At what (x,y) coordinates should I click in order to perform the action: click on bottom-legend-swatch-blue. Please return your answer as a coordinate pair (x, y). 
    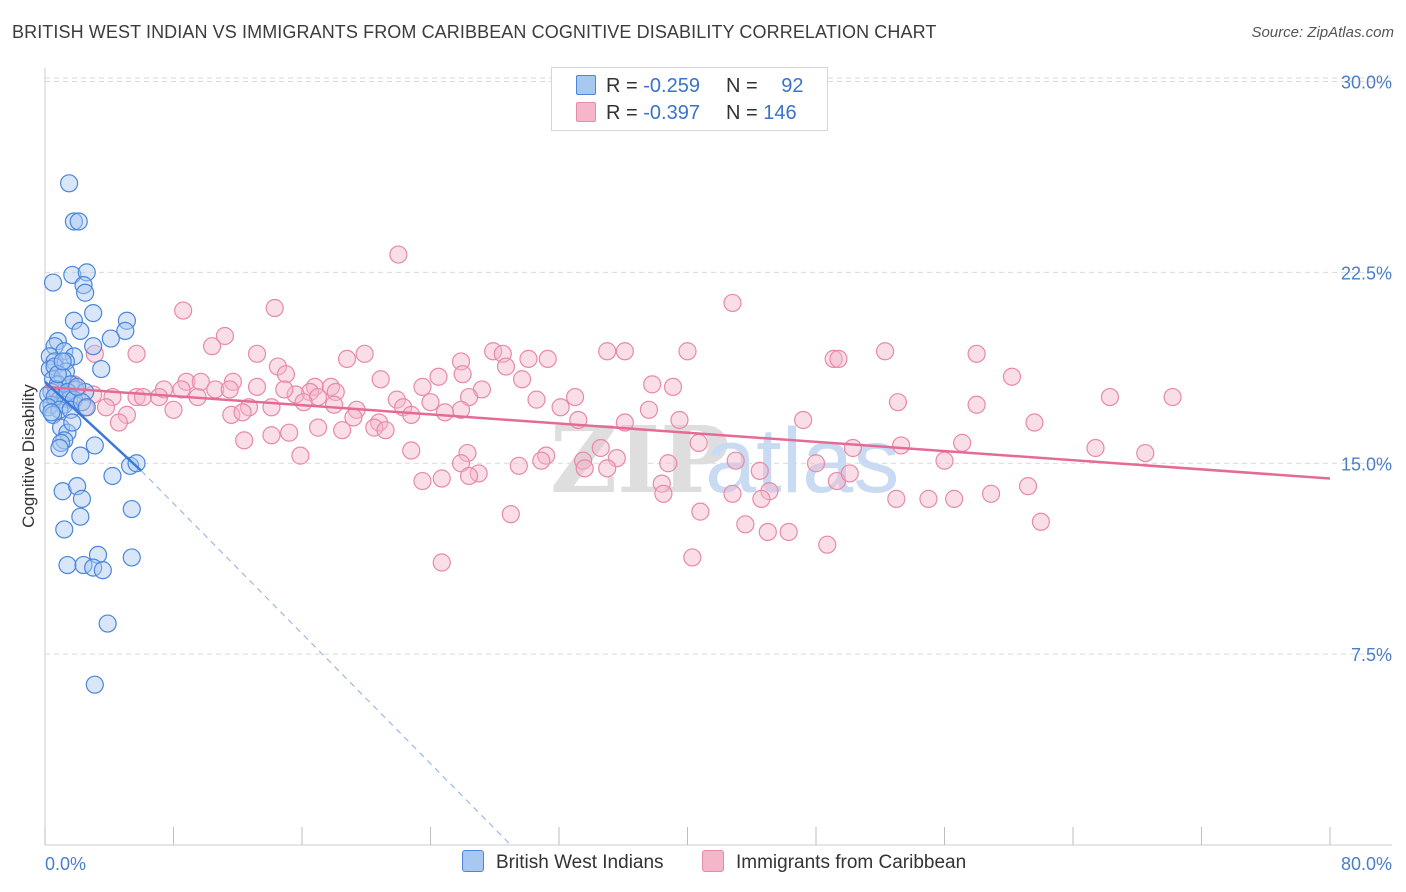
    Looking at the image, I should click on (473, 861).